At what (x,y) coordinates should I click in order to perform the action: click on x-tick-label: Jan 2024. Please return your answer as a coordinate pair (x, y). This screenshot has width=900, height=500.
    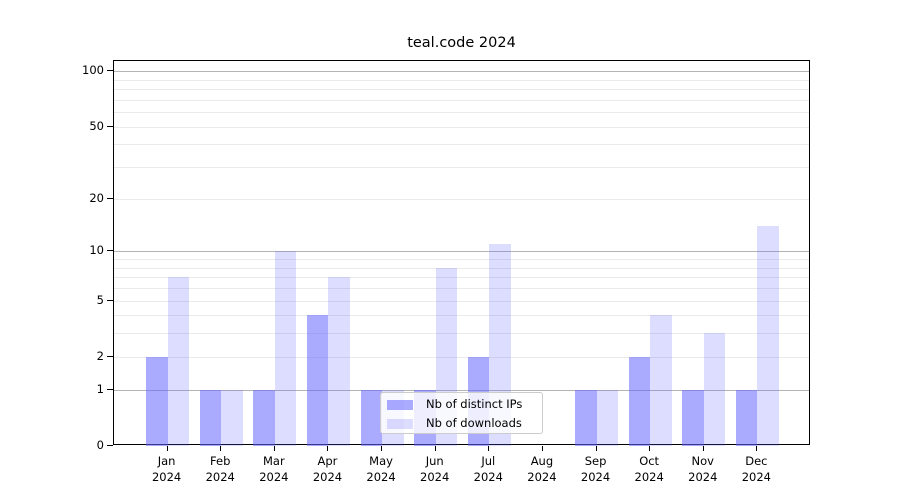
    Looking at the image, I should click on (166, 469).